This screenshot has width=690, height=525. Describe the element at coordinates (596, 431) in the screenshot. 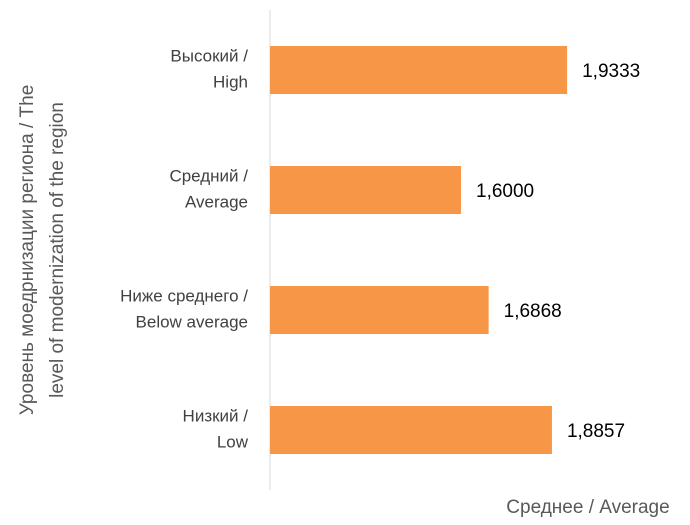

I see `value-label: 1,8857` at that location.